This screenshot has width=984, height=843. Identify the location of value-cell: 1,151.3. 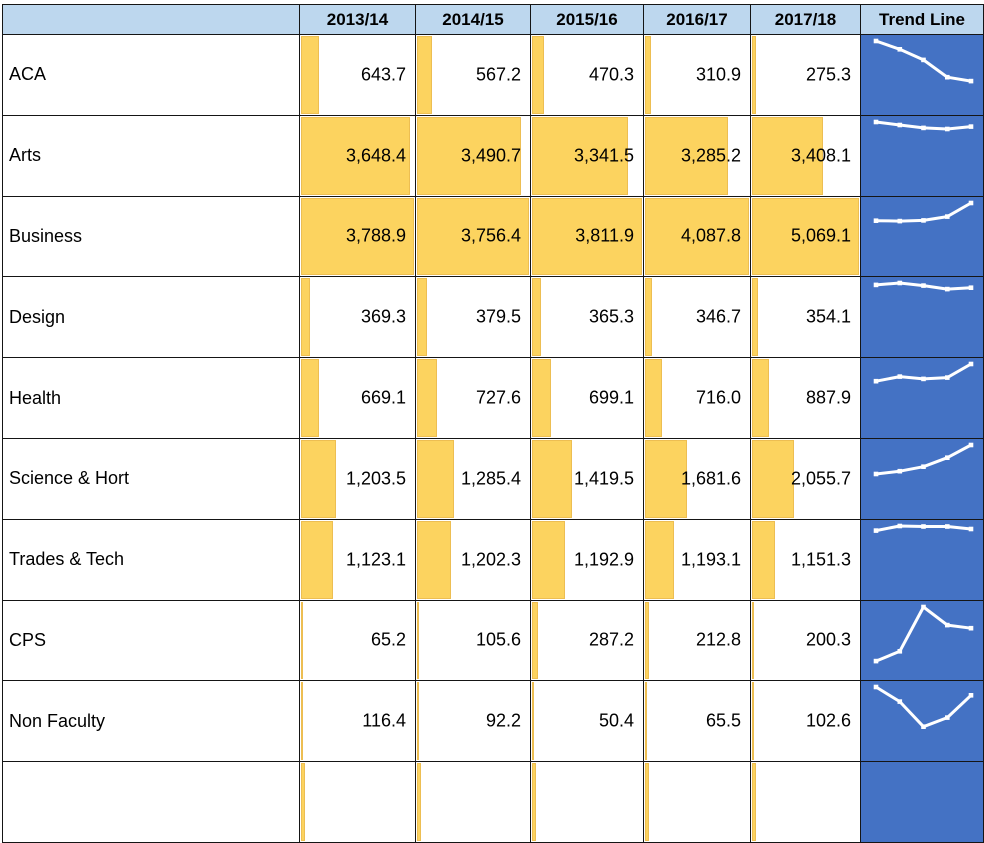
(806, 560).